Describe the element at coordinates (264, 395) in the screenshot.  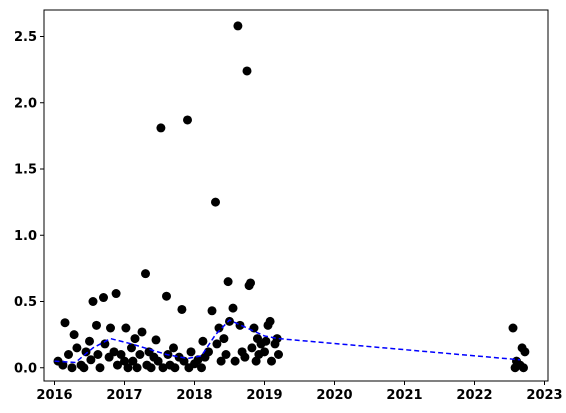
I see `x-tick-label: 2019` at that location.